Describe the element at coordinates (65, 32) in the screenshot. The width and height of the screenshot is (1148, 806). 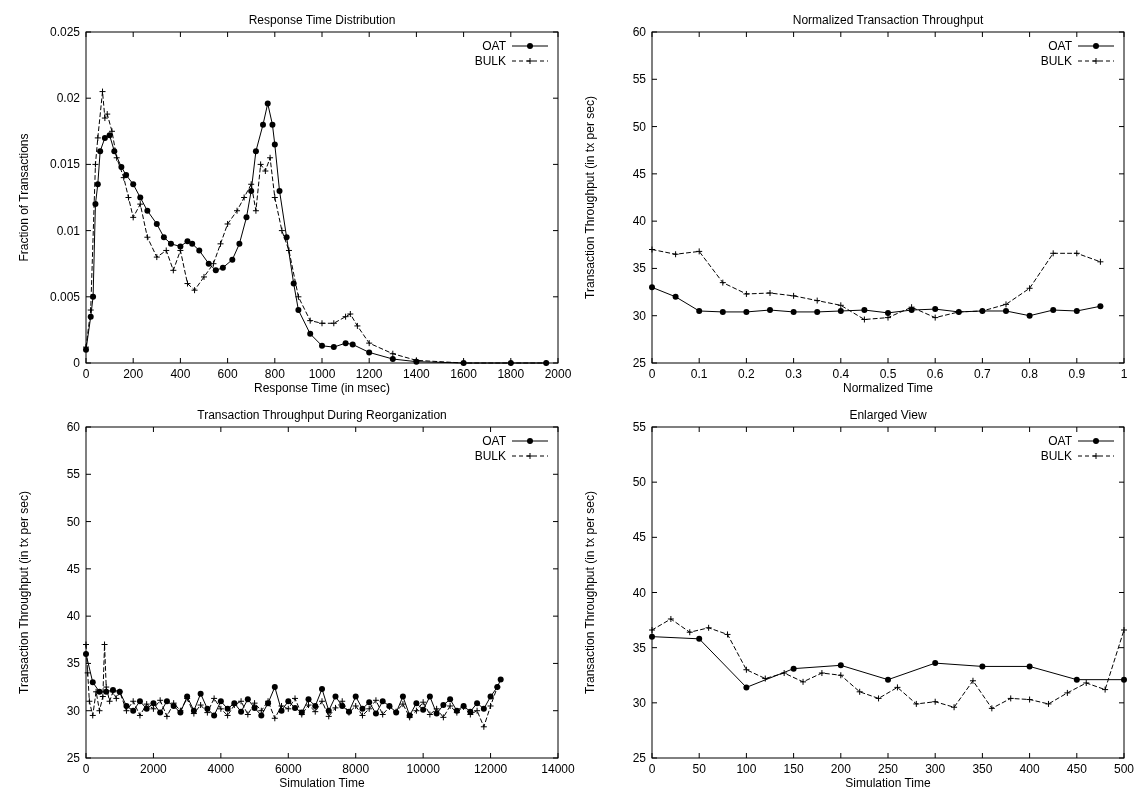
I see `y-tick-label: 0.025` at that location.